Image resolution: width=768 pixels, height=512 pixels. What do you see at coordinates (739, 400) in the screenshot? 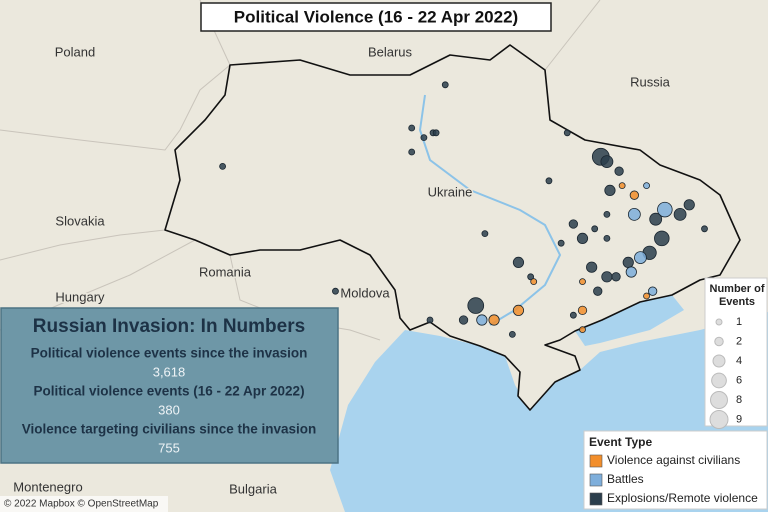
I see `size-legend-label: 8` at bounding box center [739, 400].